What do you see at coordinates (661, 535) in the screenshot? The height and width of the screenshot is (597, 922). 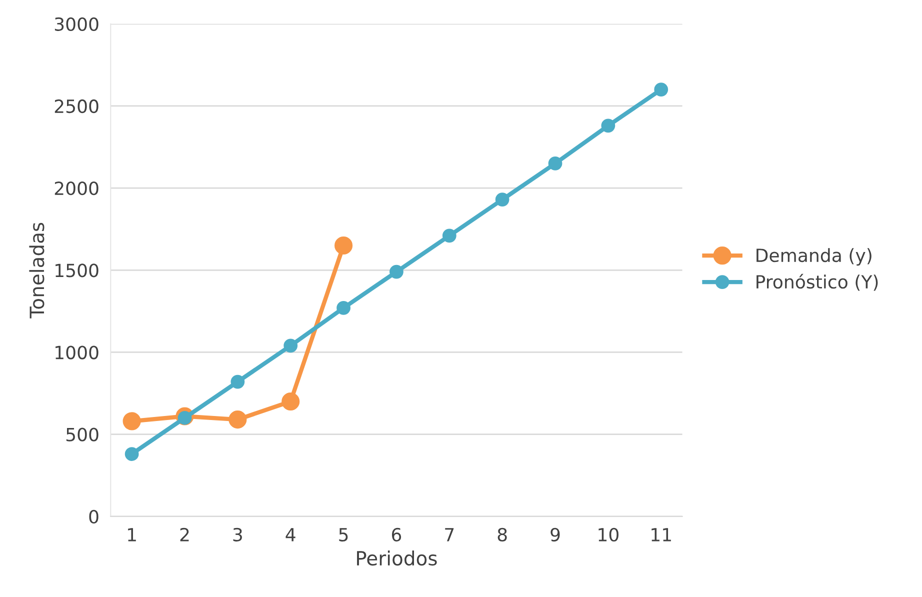 I see `x-tick-label: 11` at bounding box center [661, 535].